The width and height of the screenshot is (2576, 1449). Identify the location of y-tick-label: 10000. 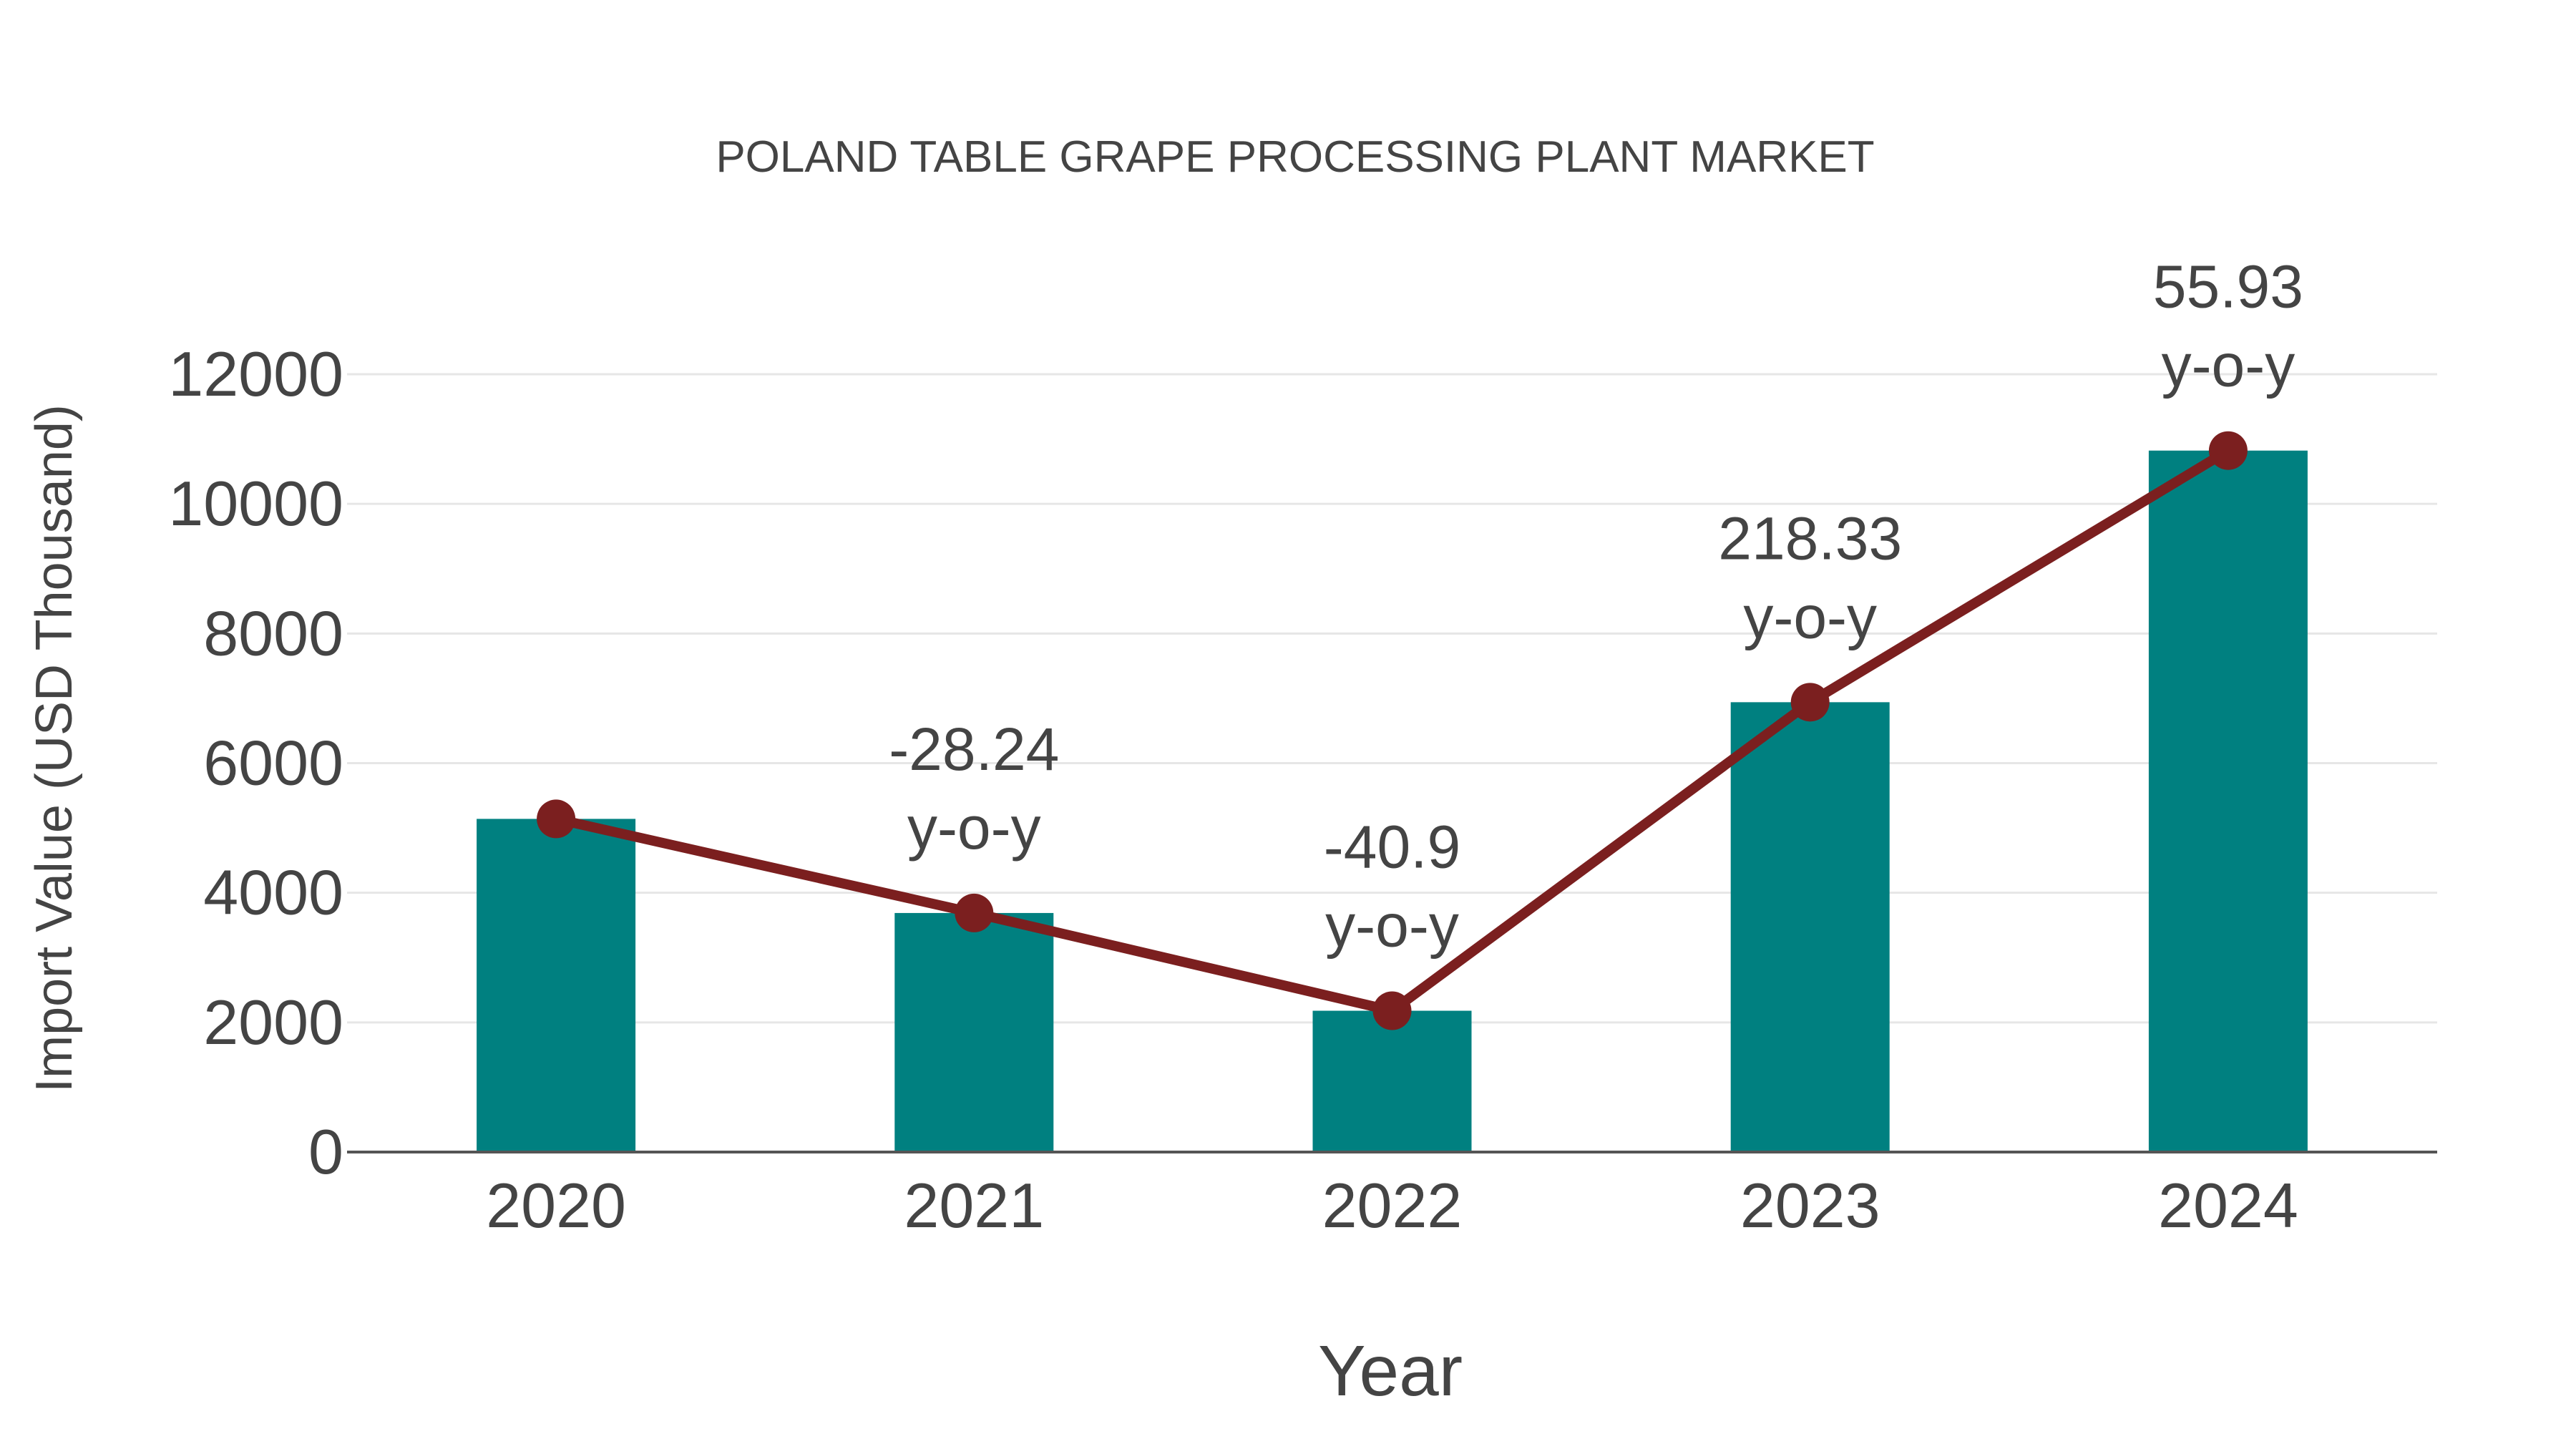
(255, 503).